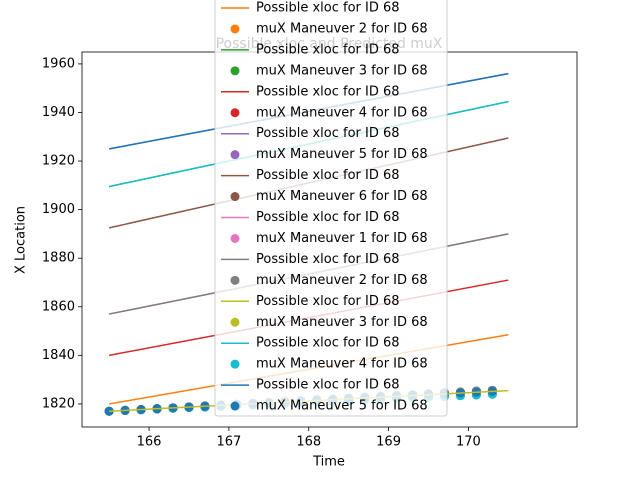  Describe the element at coordinates (21, 240) in the screenshot. I see `y-axis-label: X Location` at that location.